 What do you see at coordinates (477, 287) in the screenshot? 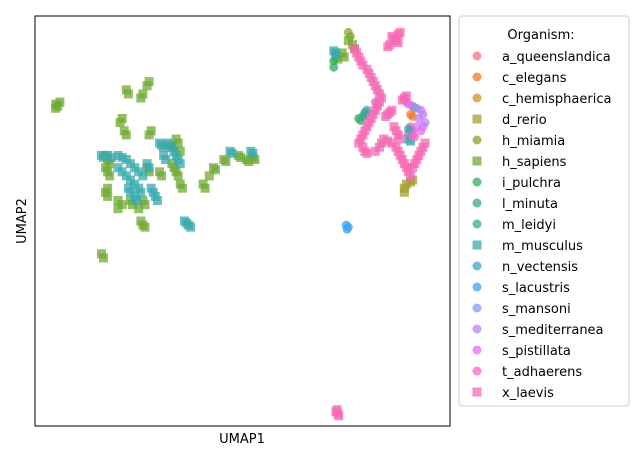
I see `legend-swatch-s_lacustris` at bounding box center [477, 287].